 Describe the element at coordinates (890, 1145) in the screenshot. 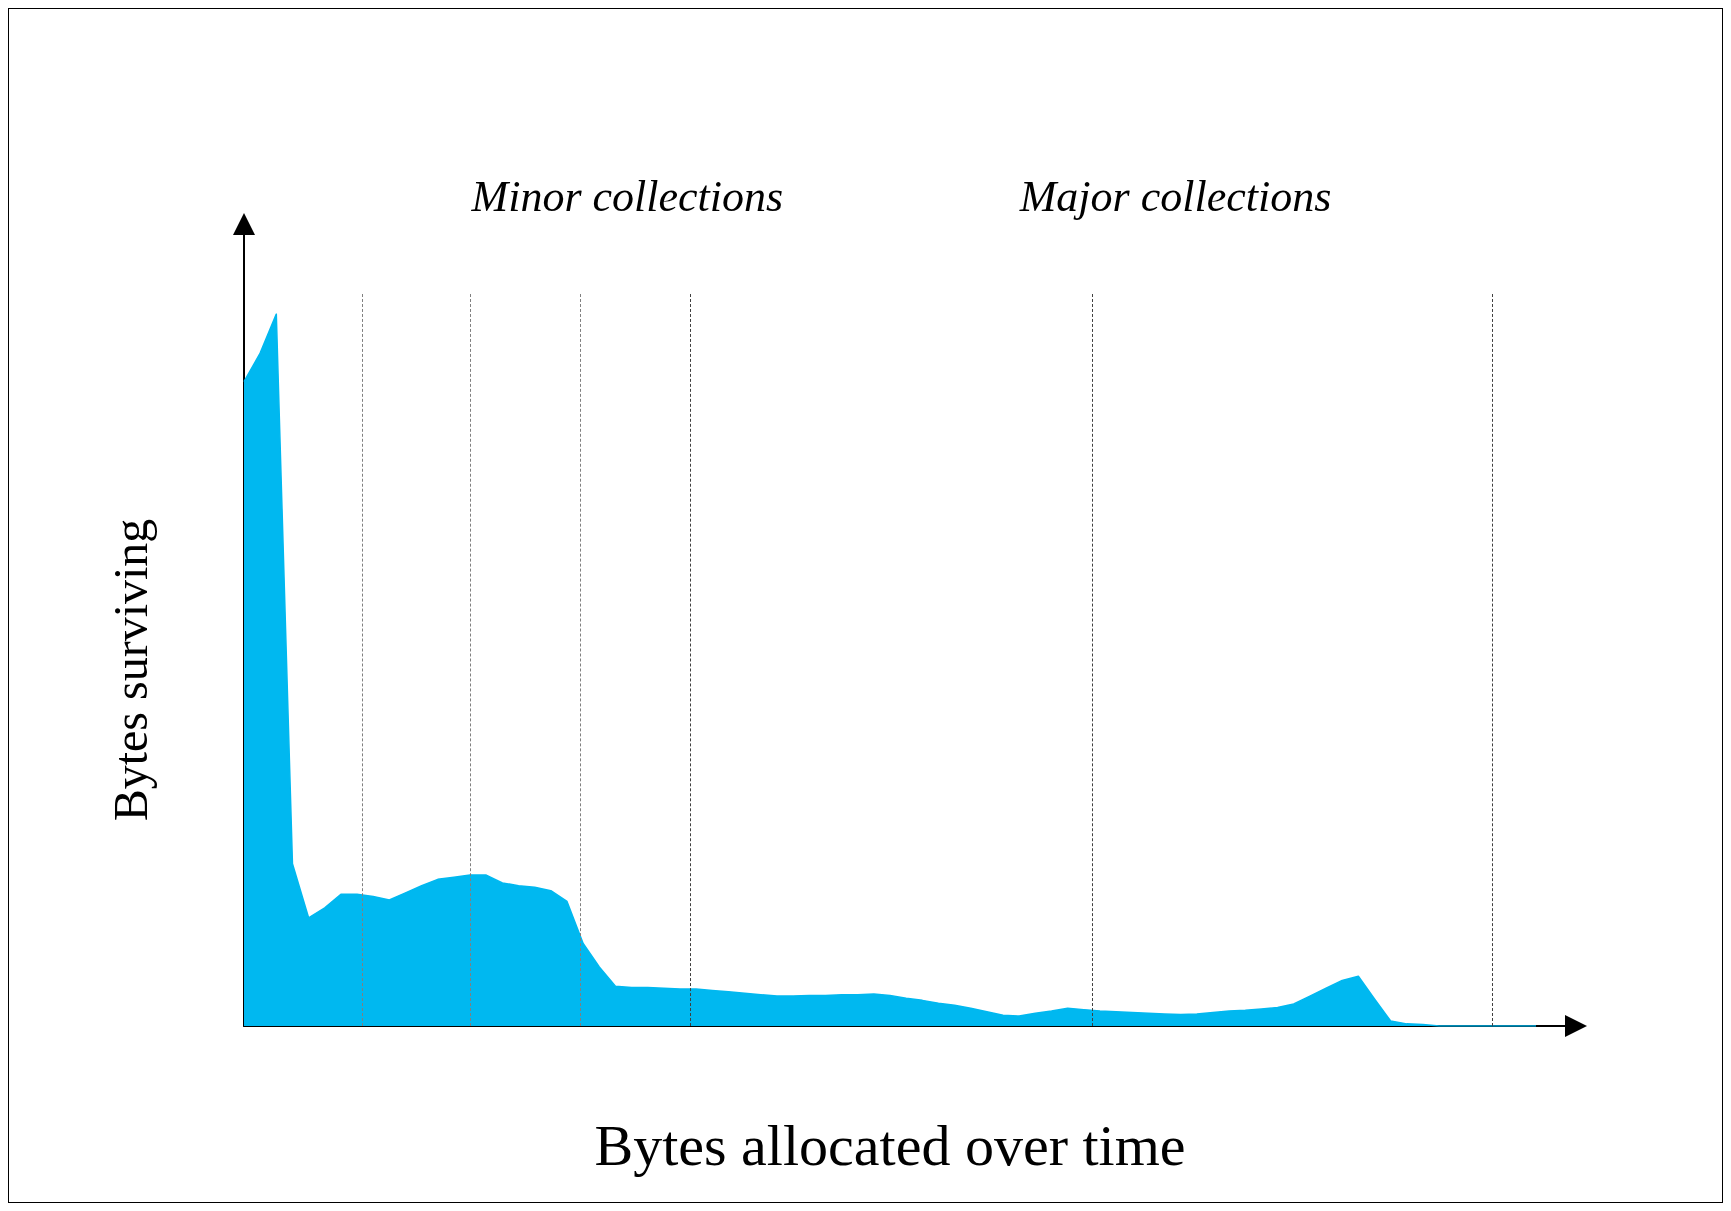

I see `x-axis-title: Bytes allocated over time` at that location.